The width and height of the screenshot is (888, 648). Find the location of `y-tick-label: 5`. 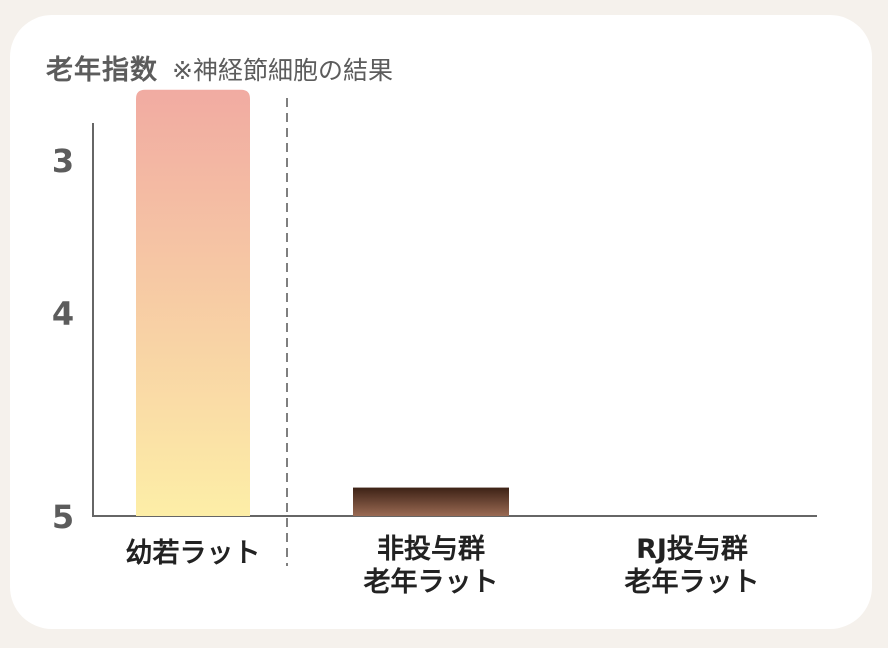

y-tick-label: 5 is located at coordinates (63, 517).